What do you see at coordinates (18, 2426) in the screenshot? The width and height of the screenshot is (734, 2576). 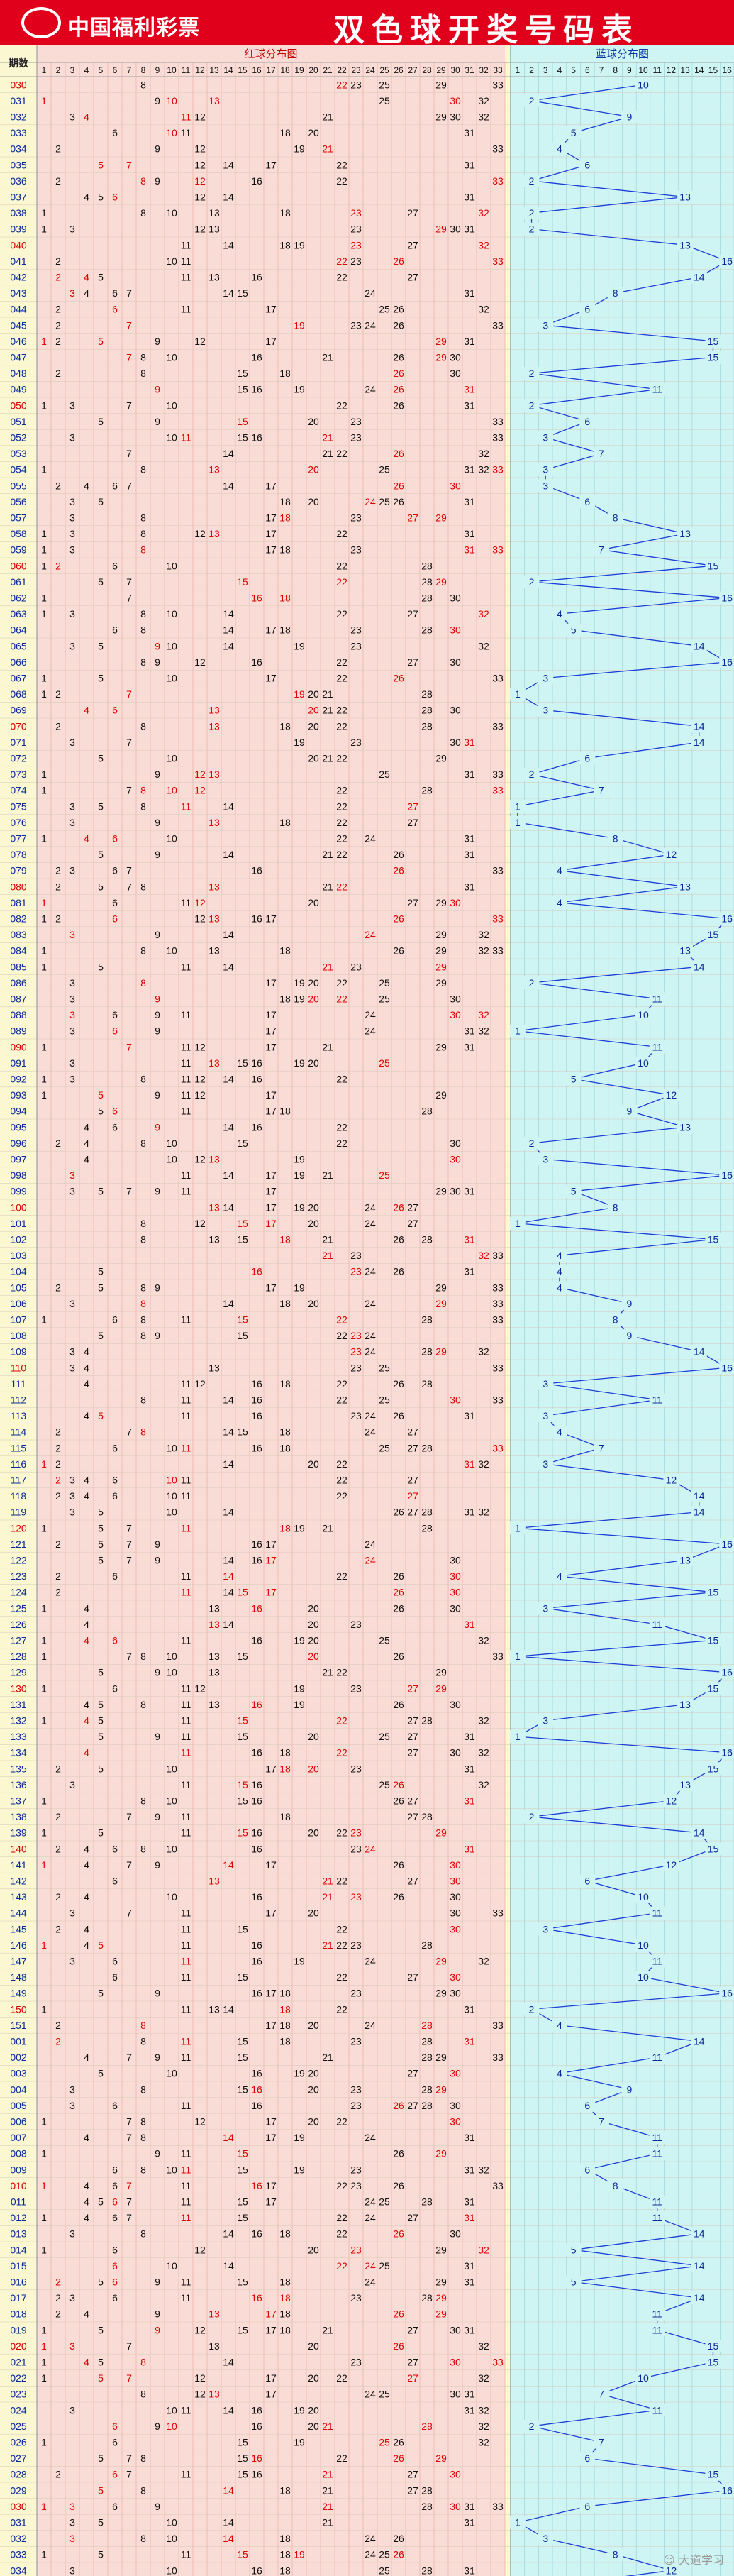 I see `period-label: 025` at bounding box center [18, 2426].